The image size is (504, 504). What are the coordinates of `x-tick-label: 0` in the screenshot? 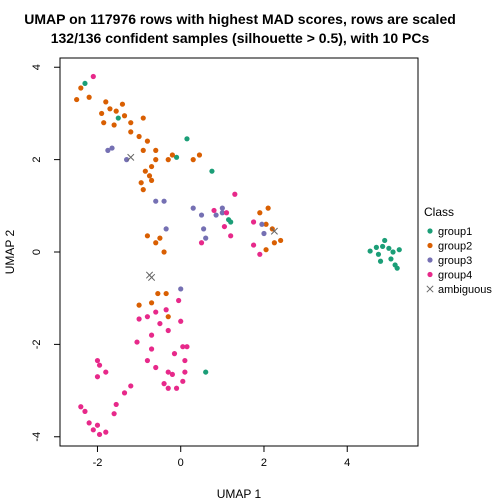 It's located at (181, 463).